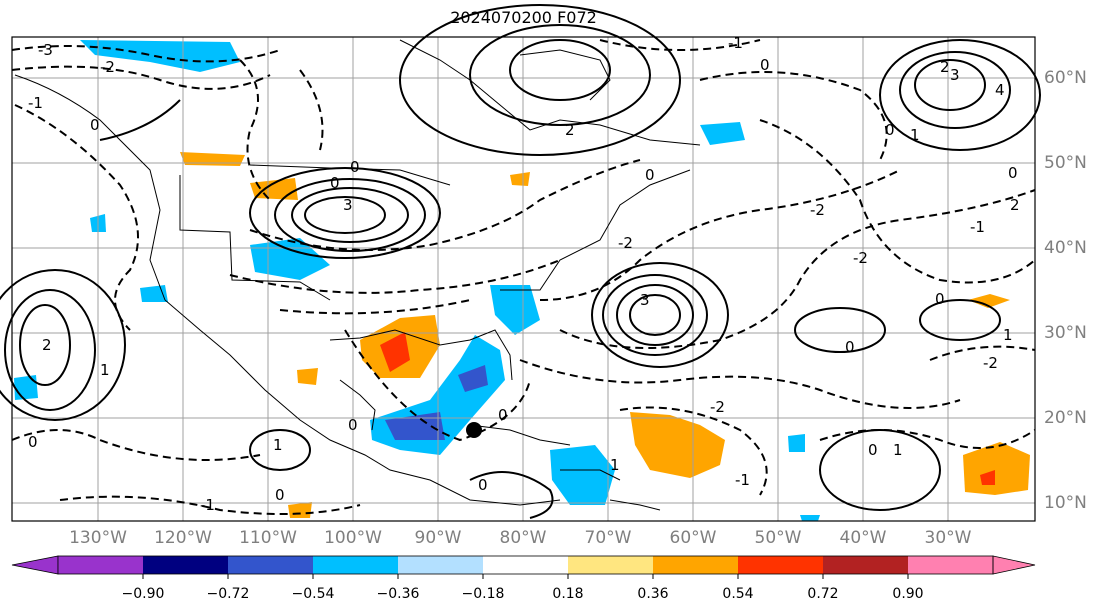 The image size is (1105, 615). I want to click on colorbar-tick-label: 0.72, so click(823, 594).